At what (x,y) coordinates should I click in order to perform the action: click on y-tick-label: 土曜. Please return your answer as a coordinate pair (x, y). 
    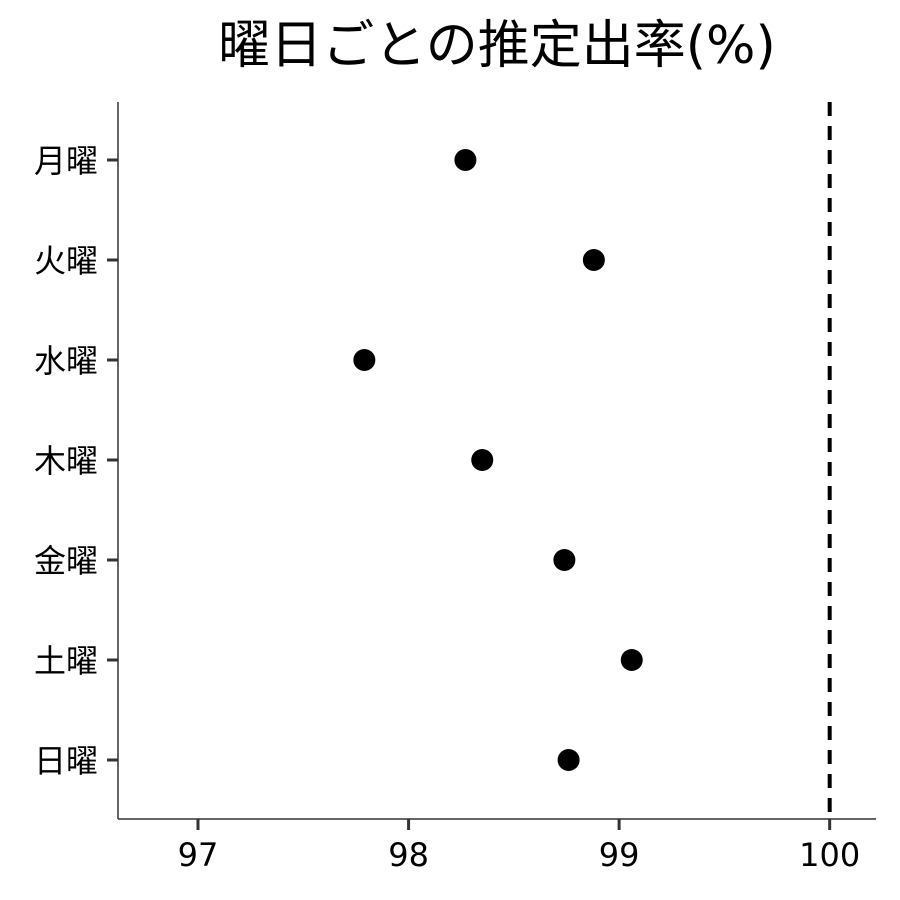
    Looking at the image, I should click on (66, 661).